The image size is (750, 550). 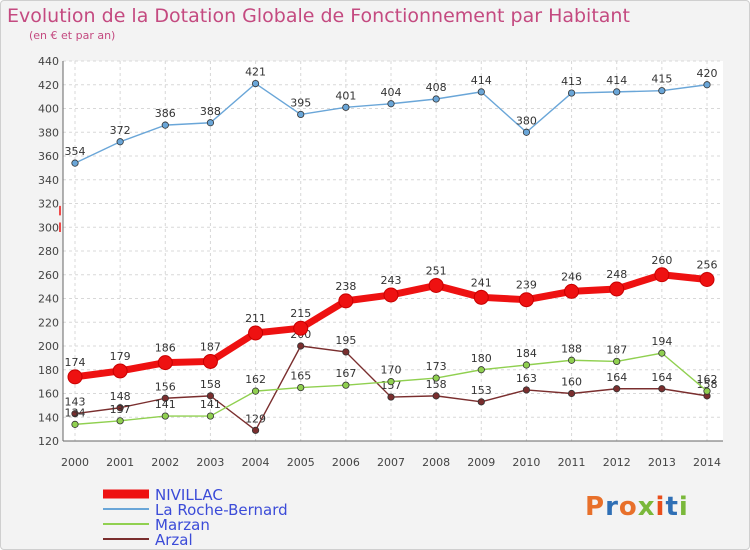 I want to click on x-tick-label: 2010, so click(x=526, y=462).